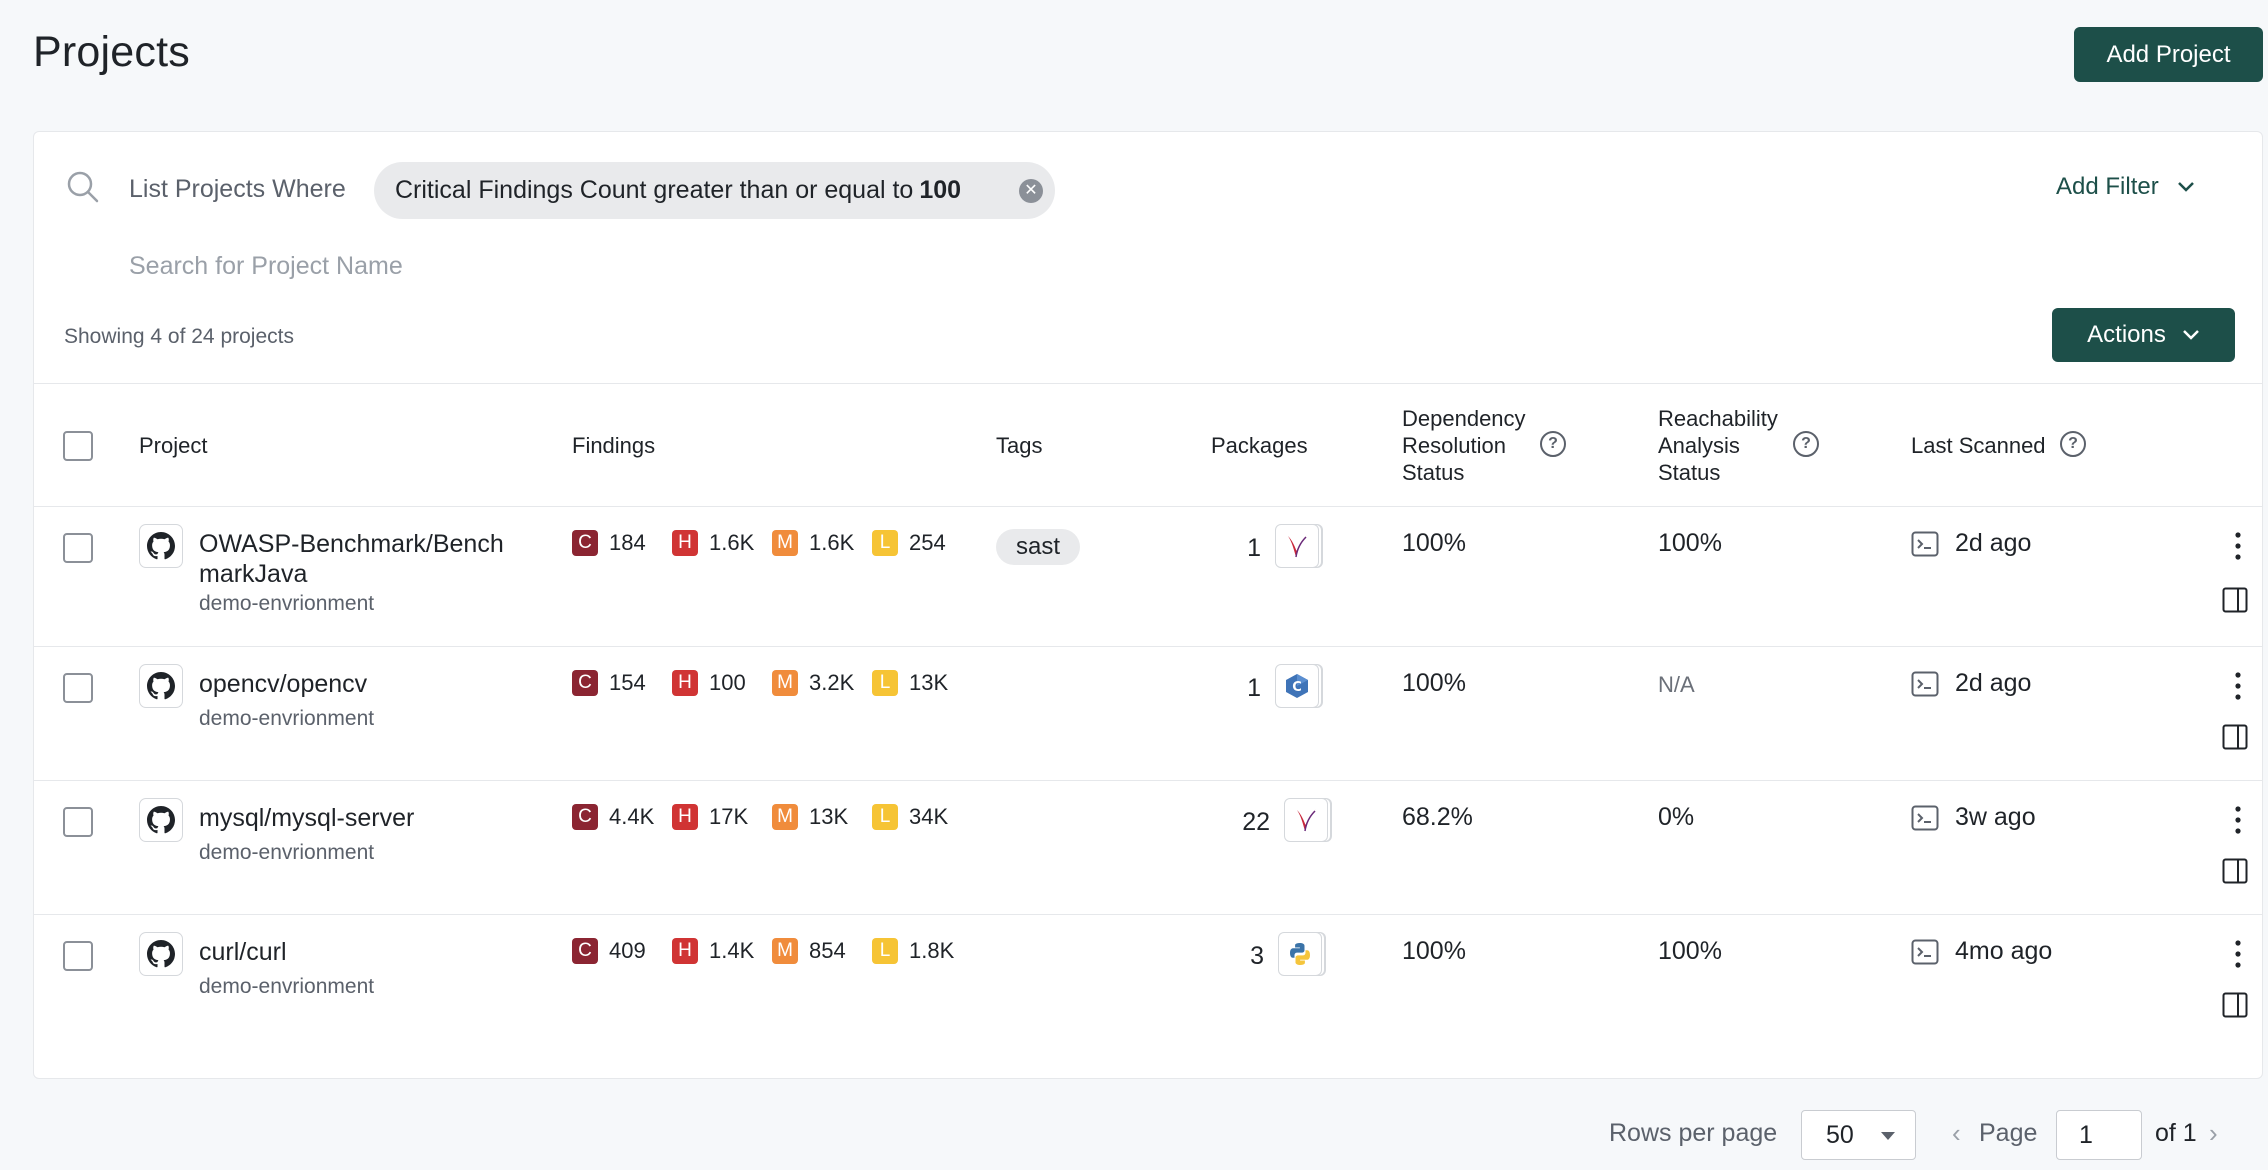  What do you see at coordinates (813, 543) in the screenshot?
I see `findings-medium: M 1.6K` at bounding box center [813, 543].